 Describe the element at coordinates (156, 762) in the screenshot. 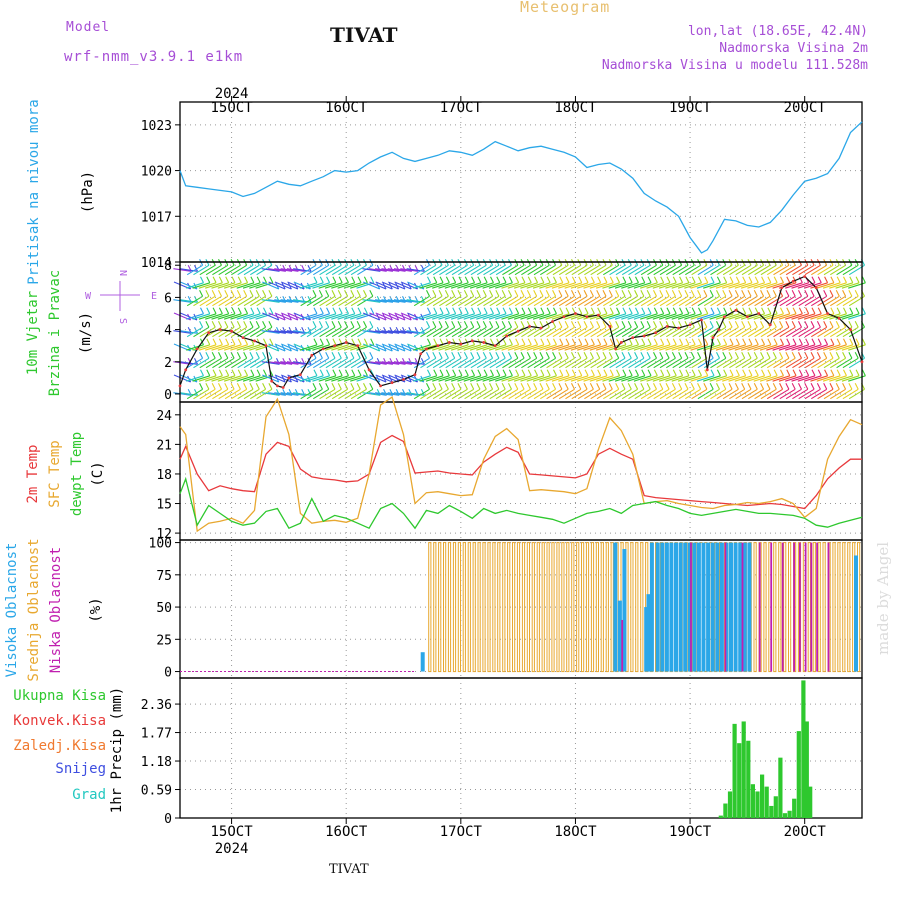

I see `y-tick-label: 1.18` at that location.